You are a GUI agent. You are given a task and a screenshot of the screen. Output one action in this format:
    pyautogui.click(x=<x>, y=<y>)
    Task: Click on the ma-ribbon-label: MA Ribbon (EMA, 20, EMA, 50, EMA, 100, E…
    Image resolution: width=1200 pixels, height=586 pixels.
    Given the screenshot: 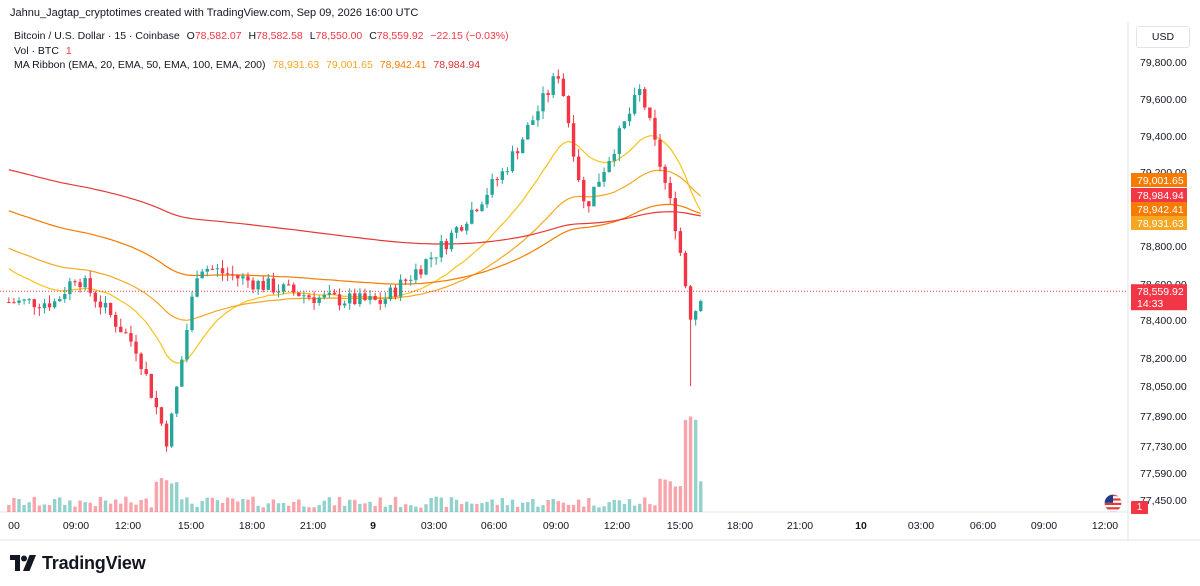 What is the action you would take?
    pyautogui.click(x=140, y=65)
    